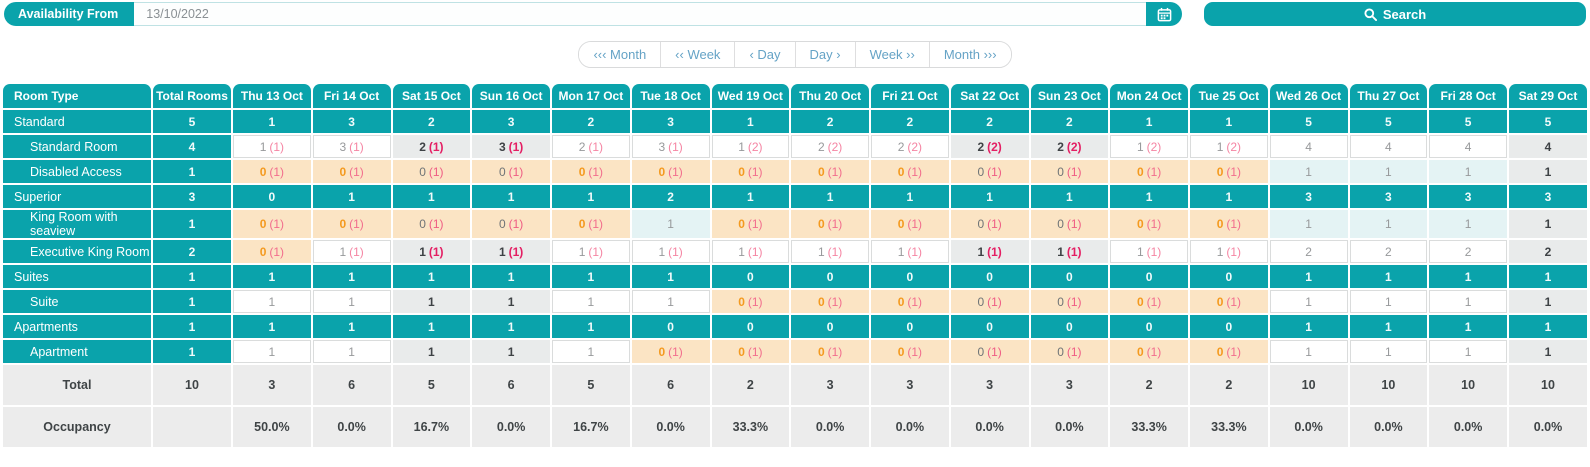 The image size is (1590, 467). I want to click on next-month-button: Month ›››, so click(970, 54).